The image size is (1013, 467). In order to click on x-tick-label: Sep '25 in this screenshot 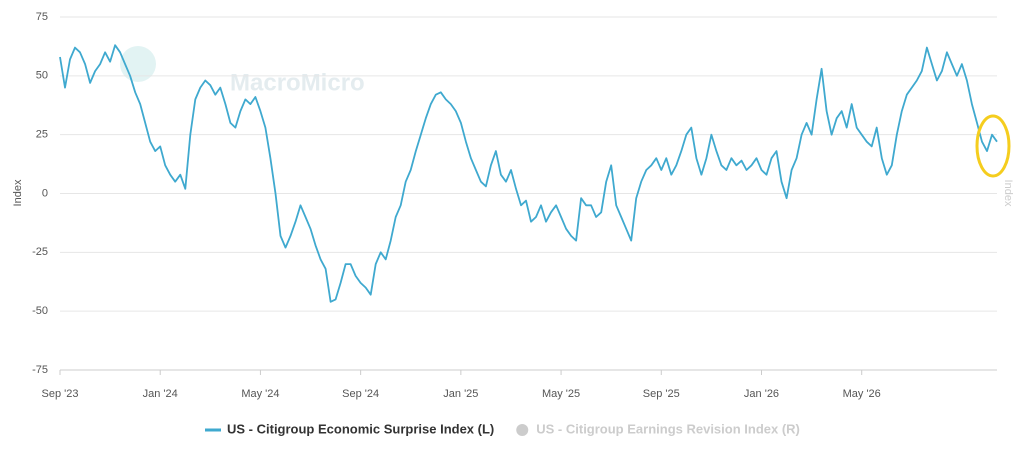, I will do `click(661, 394)`.